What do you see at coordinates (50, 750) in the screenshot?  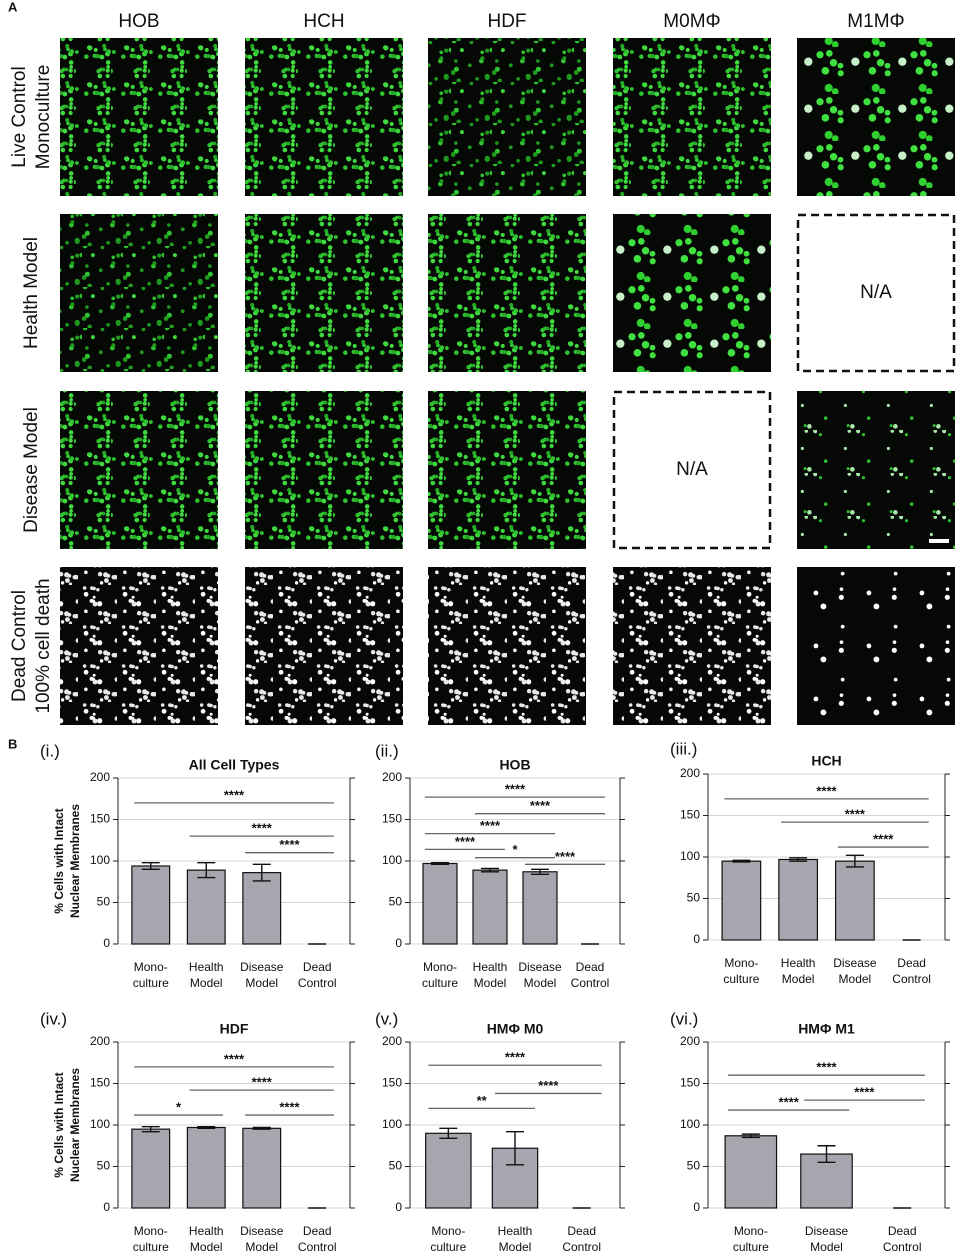 I see `panel-label: (i.)` at bounding box center [50, 750].